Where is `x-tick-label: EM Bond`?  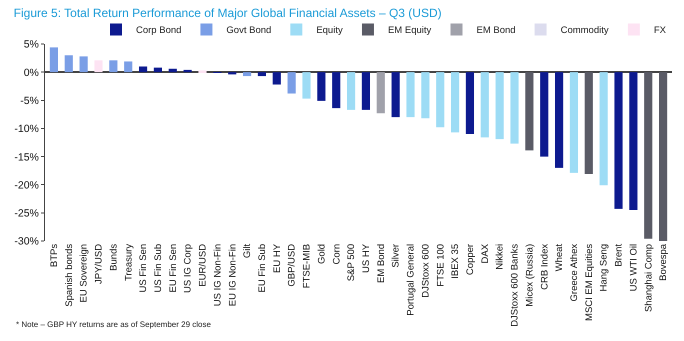 x-tick-label: EM Bond is located at coordinates (381, 263).